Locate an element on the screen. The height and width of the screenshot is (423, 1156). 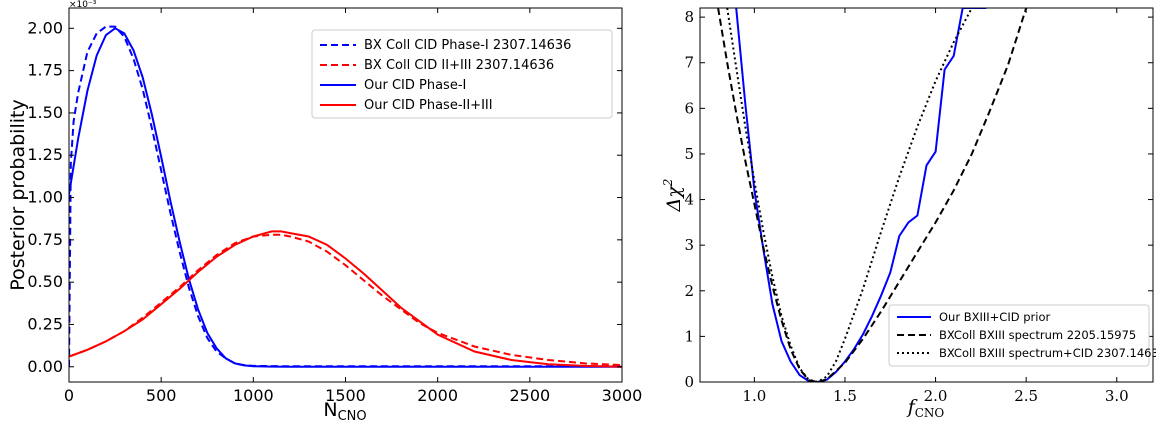
y-tick-label: 1.25 is located at coordinates (45, 154).